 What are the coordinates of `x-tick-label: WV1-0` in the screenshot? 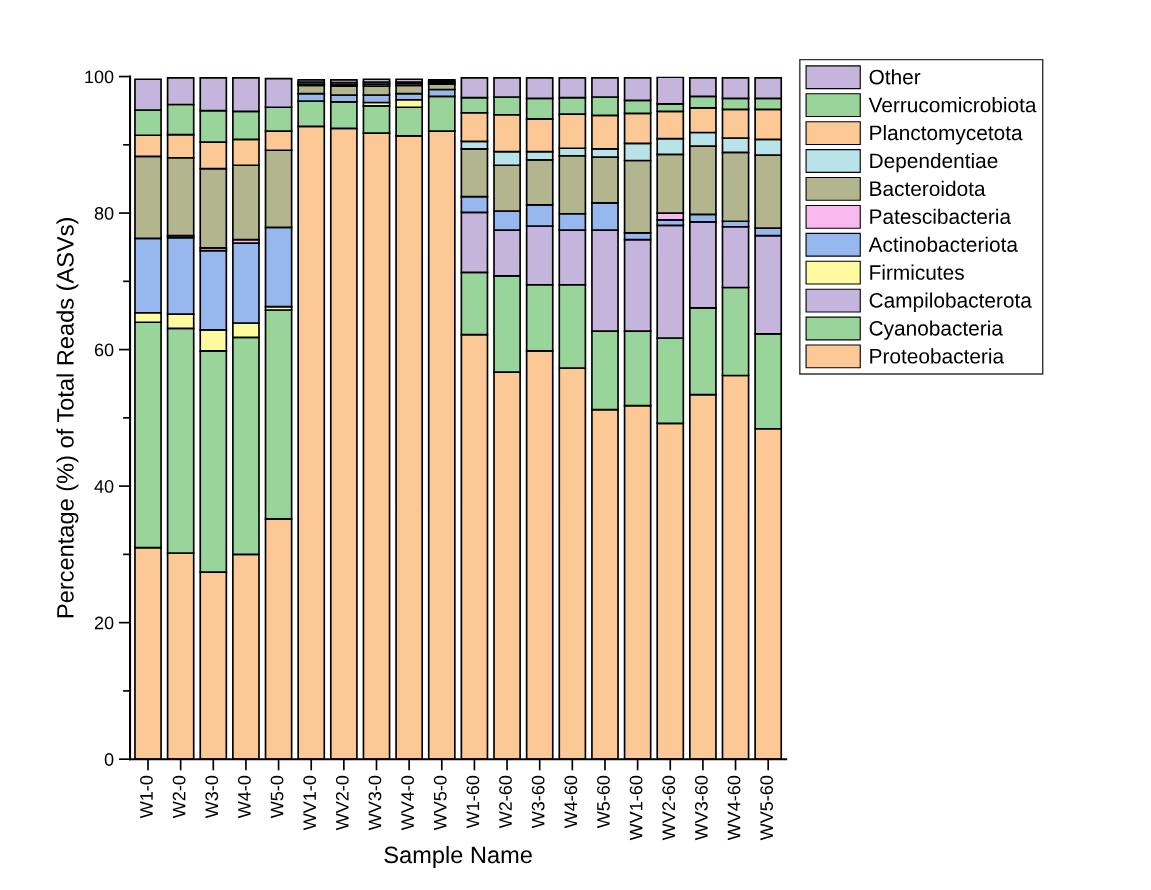 It's located at (310, 803).